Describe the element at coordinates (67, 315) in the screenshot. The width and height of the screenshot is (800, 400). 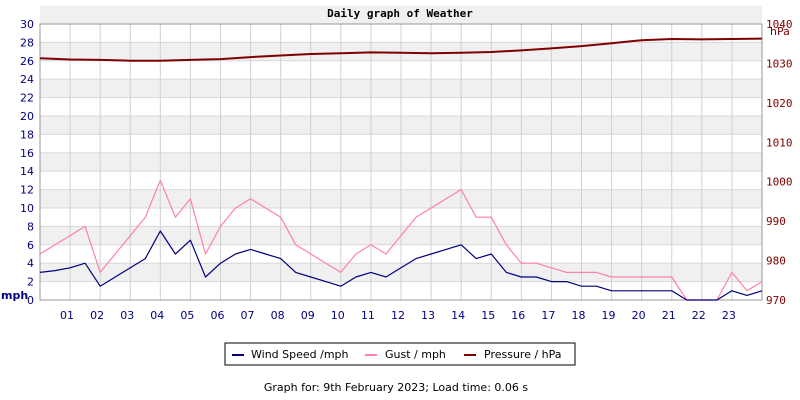
I see `x-tick-label: 01` at that location.